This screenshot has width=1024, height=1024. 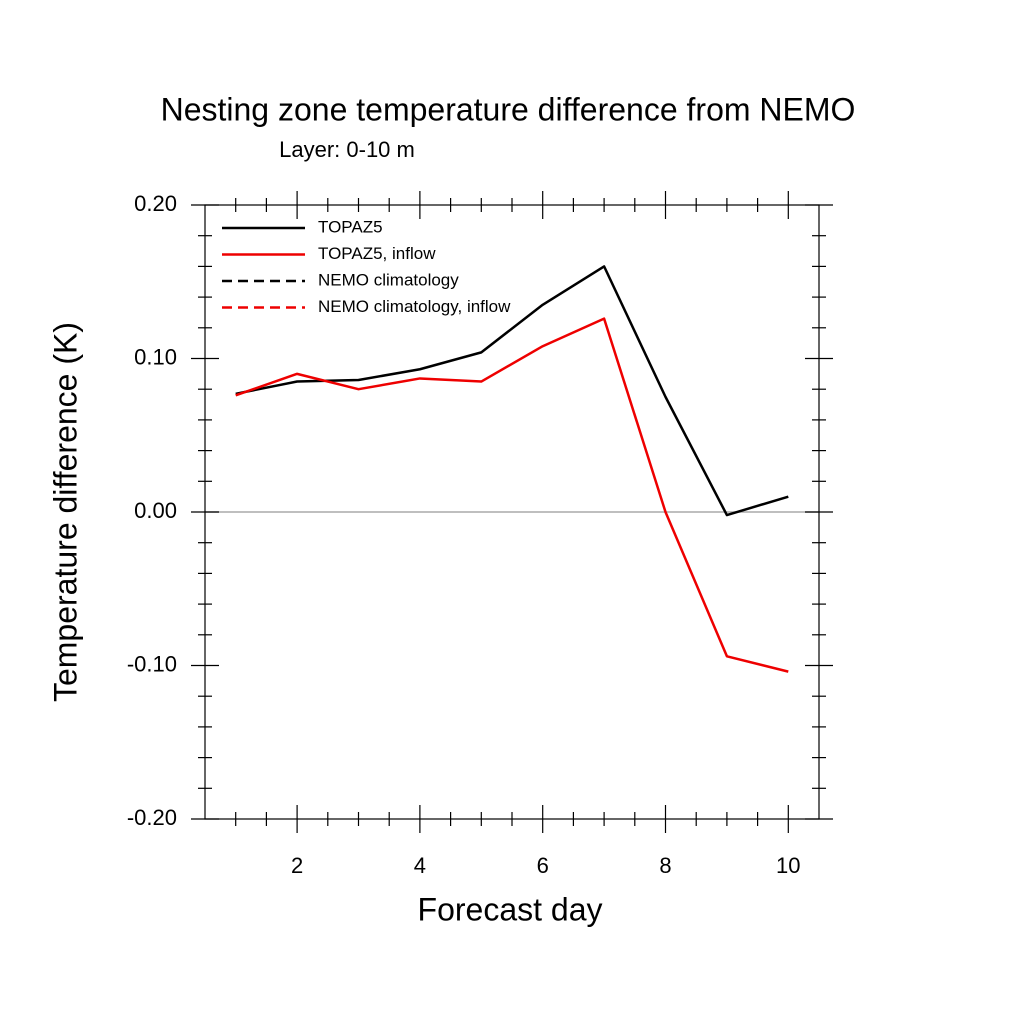 What do you see at coordinates (543, 865) in the screenshot?
I see `x-tick-label: 6` at bounding box center [543, 865].